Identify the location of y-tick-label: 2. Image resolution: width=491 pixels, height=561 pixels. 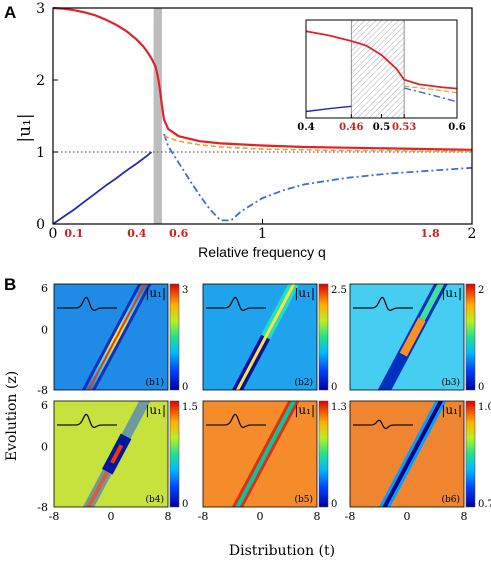
(40, 81).